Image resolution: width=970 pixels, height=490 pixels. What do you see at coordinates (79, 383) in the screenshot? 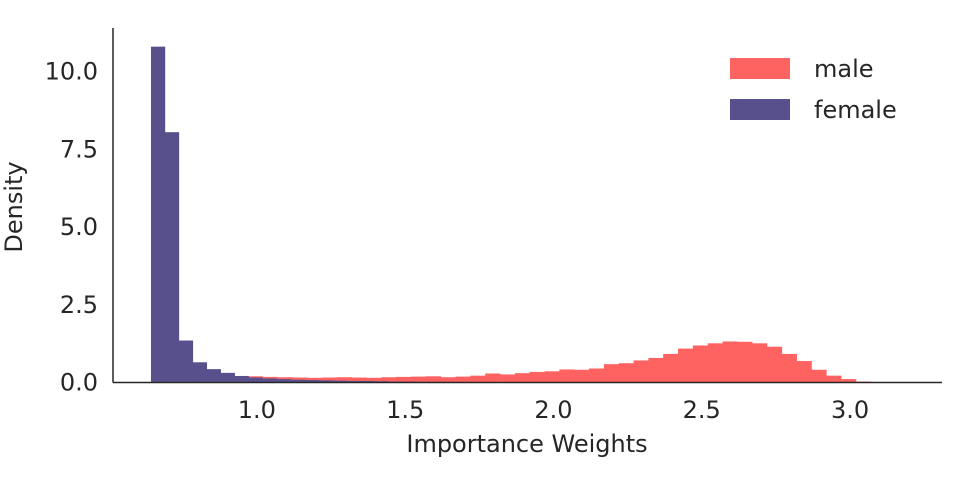
I see `y-tick-label: 0.0` at bounding box center [79, 383].